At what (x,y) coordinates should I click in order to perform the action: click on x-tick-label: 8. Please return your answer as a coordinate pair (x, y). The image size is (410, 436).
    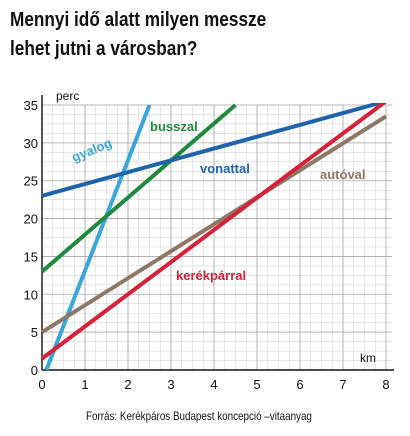
    Looking at the image, I should click on (385, 384).